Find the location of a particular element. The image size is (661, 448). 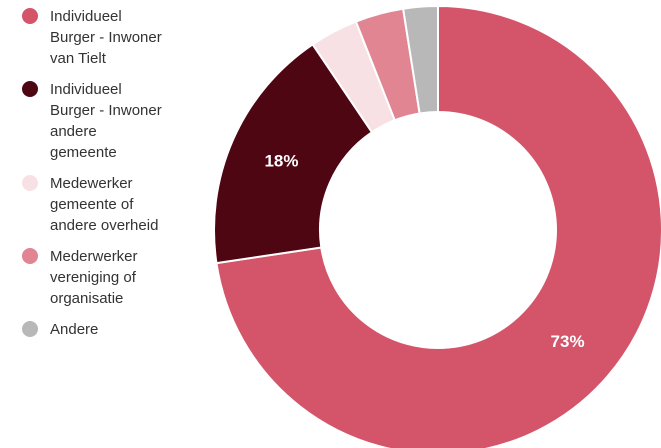

legend-item: Andere is located at coordinates (117, 329).